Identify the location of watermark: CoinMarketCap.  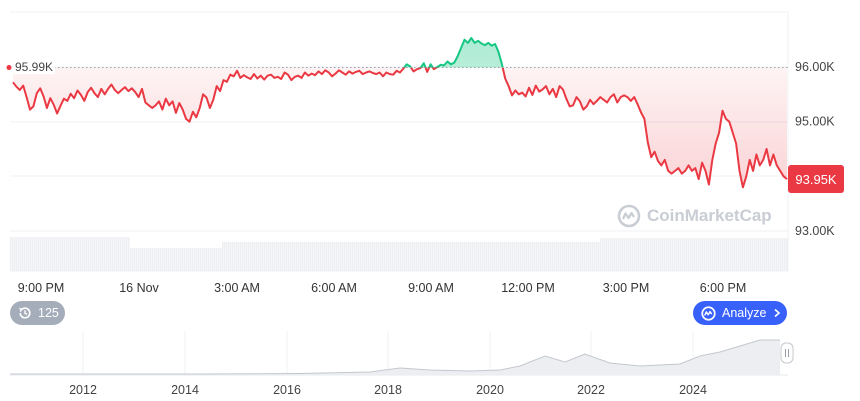
(694, 216).